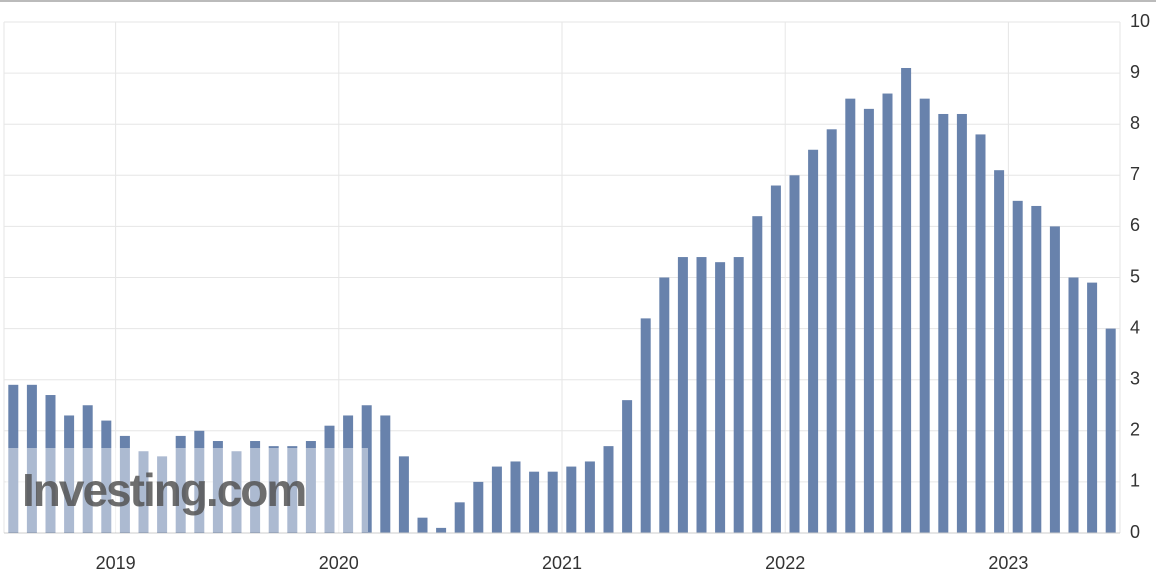 This screenshot has width=1156, height=586. I want to click on y-tick-label: 9, so click(1135, 72).